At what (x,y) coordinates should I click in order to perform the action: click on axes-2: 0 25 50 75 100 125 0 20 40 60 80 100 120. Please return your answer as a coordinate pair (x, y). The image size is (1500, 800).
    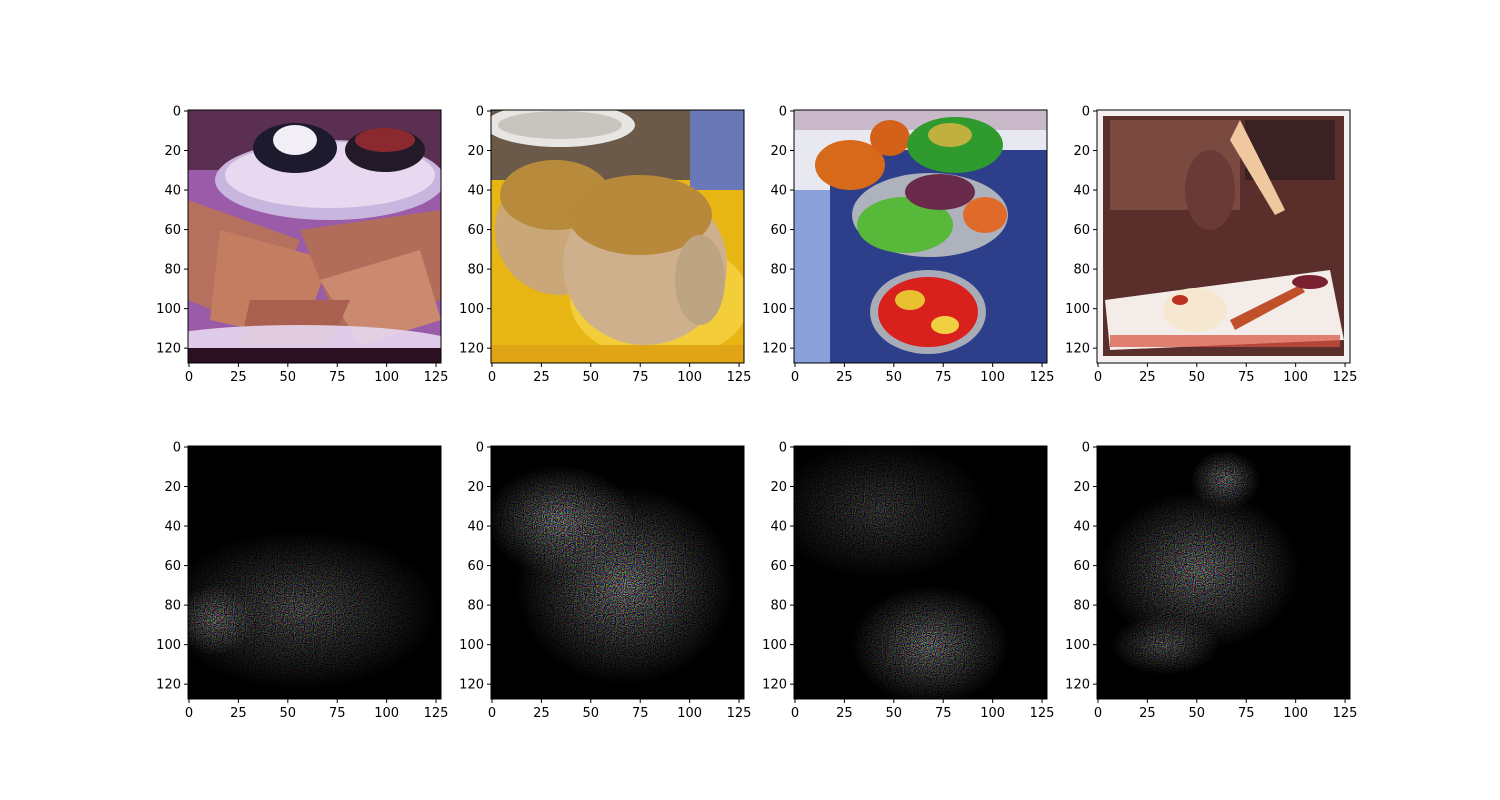
    Looking at the image, I should click on (605, 244).